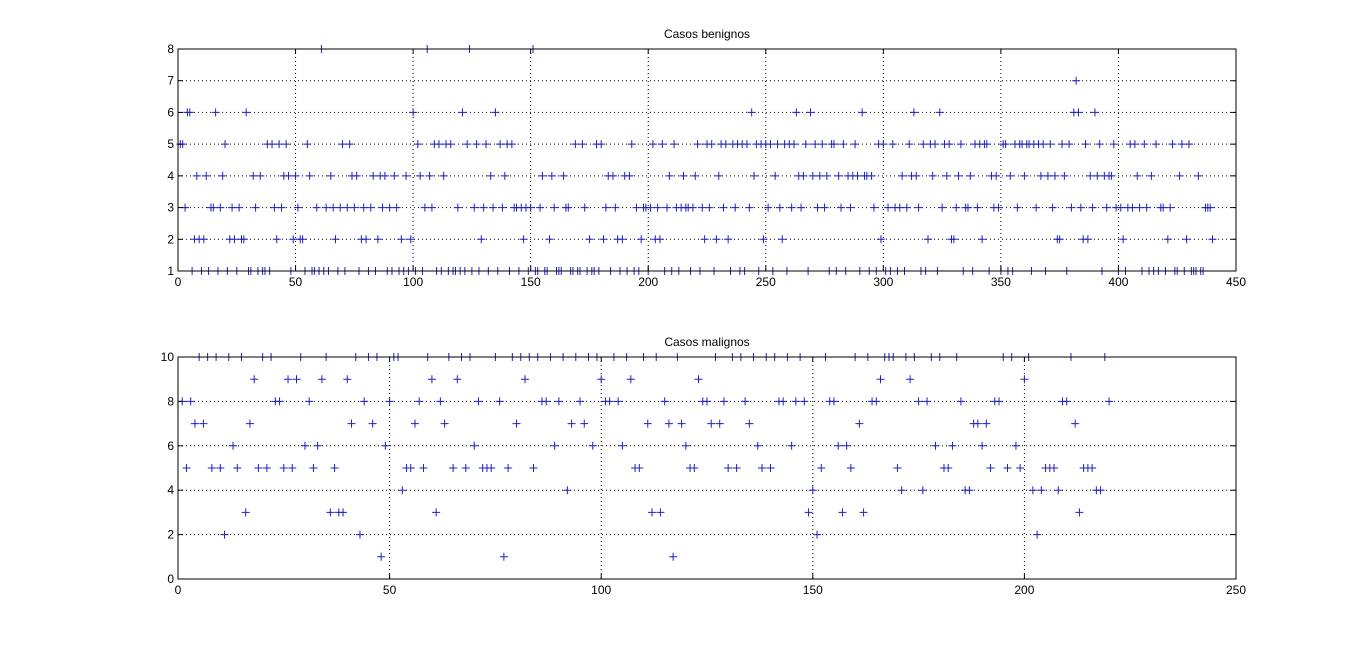 This screenshot has width=1366, height=651. I want to click on y-tick-label: 5, so click(170, 144).